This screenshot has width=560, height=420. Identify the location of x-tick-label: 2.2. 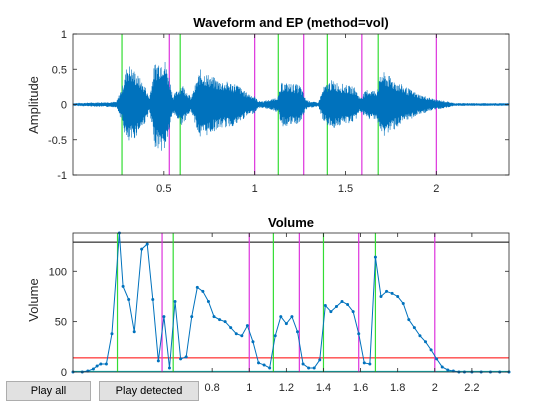
(471, 388).